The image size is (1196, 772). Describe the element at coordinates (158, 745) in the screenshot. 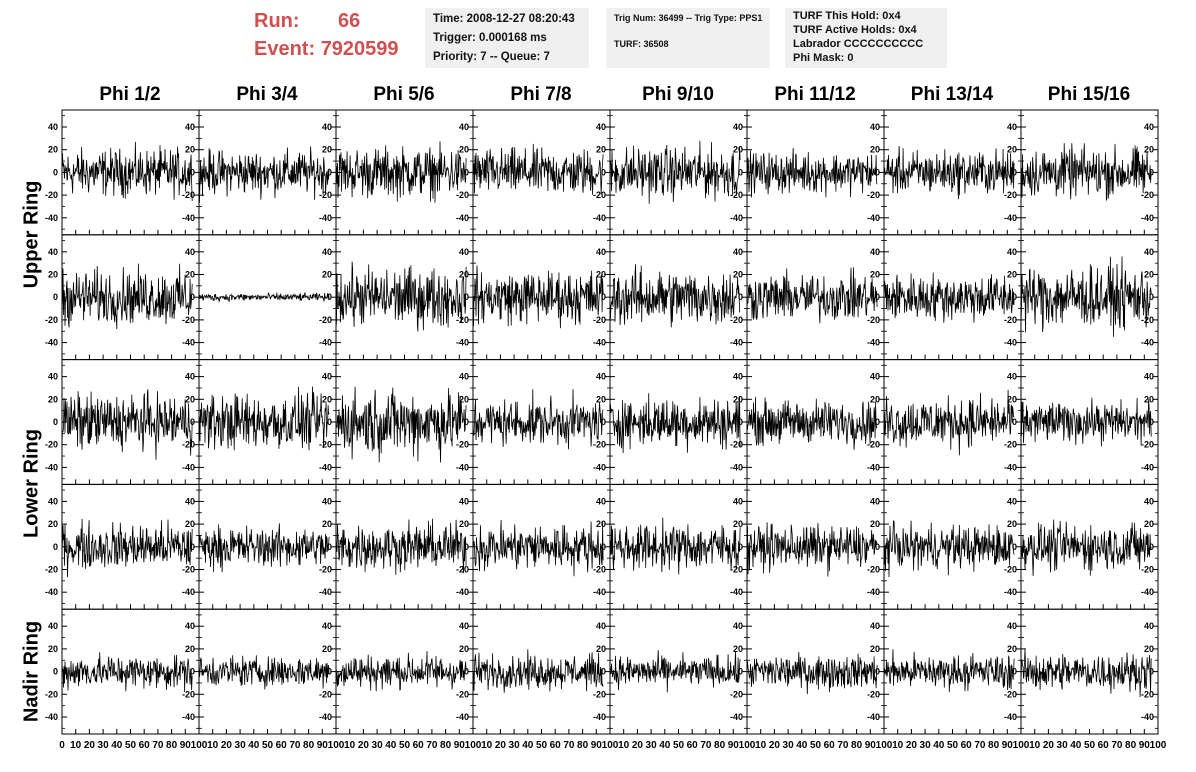

I see `x-tick-label: 70` at that location.